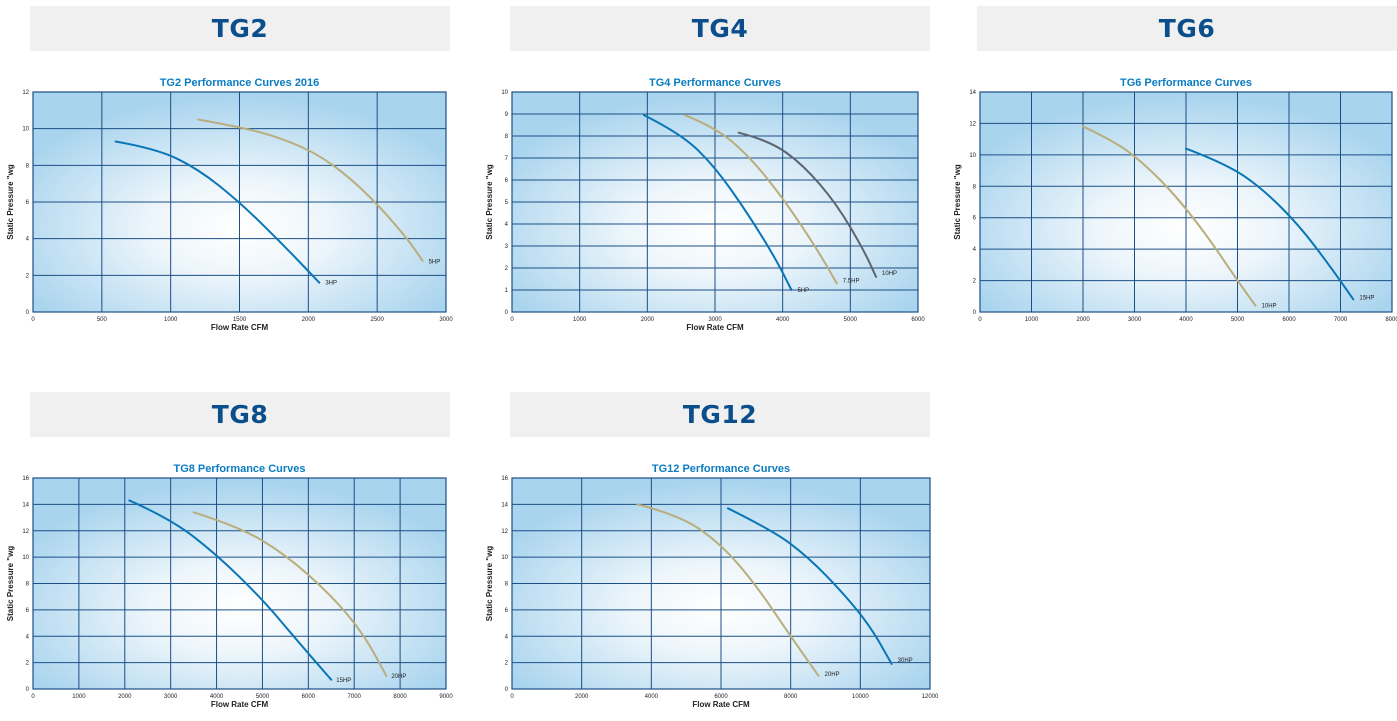  I want to click on x-tick-label: 2500, so click(377, 320).